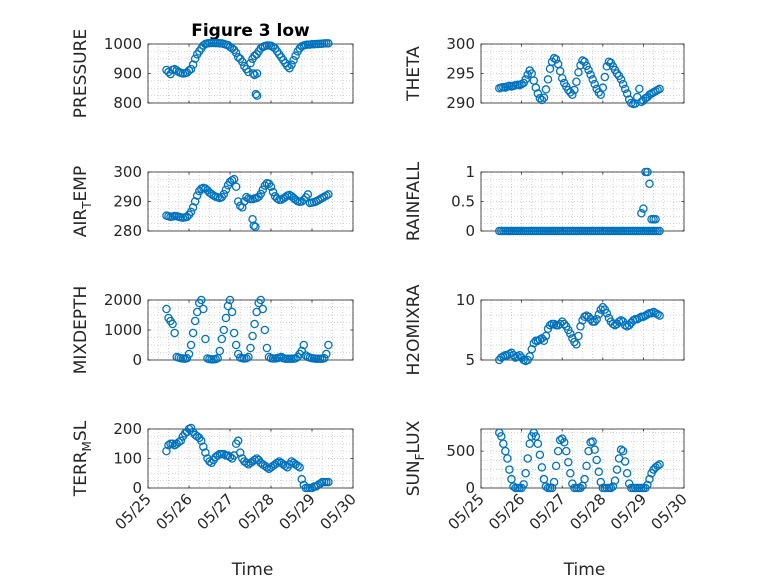  What do you see at coordinates (127, 103) in the screenshot?
I see `y-tick-label: 800` at bounding box center [127, 103].